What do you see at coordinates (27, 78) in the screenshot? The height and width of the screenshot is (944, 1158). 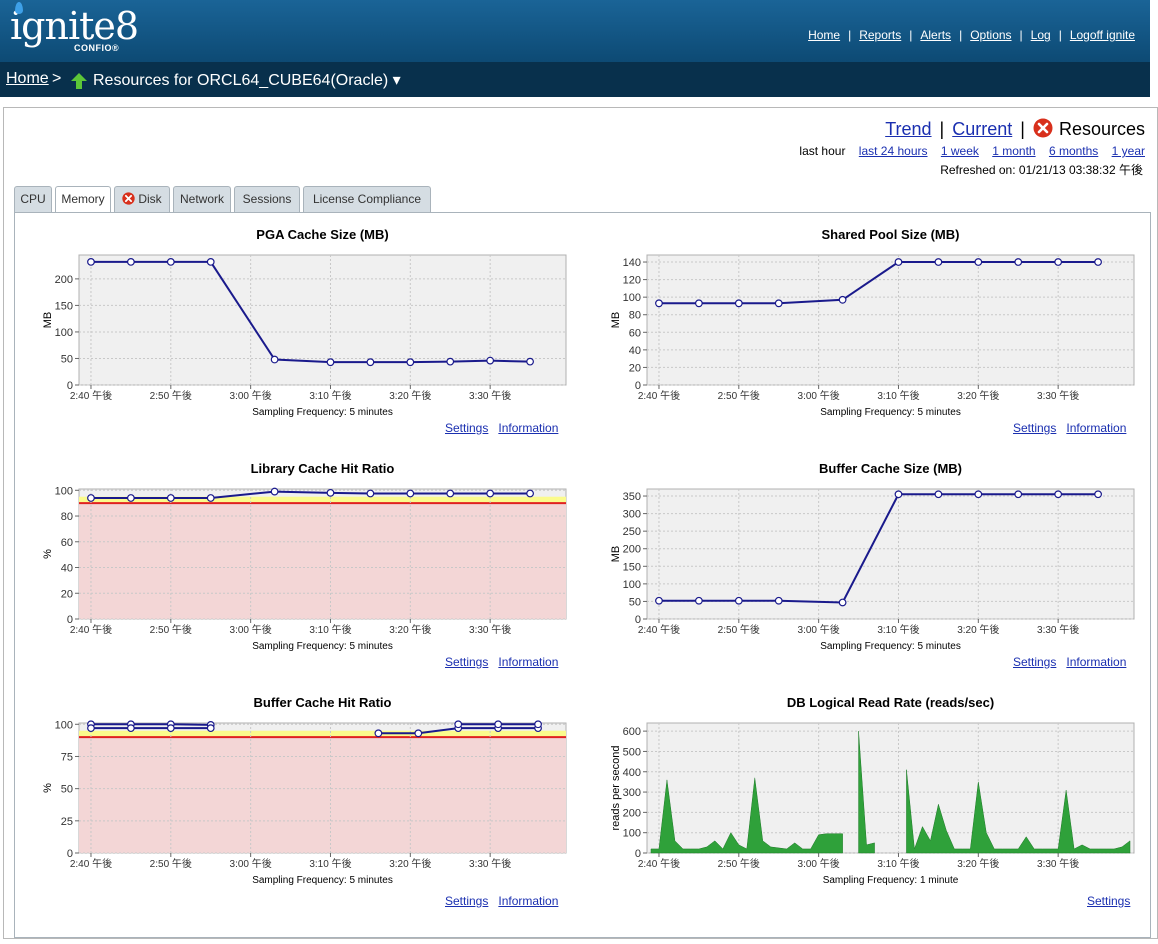 I see `breadcrumb-home: Home` at bounding box center [27, 78].